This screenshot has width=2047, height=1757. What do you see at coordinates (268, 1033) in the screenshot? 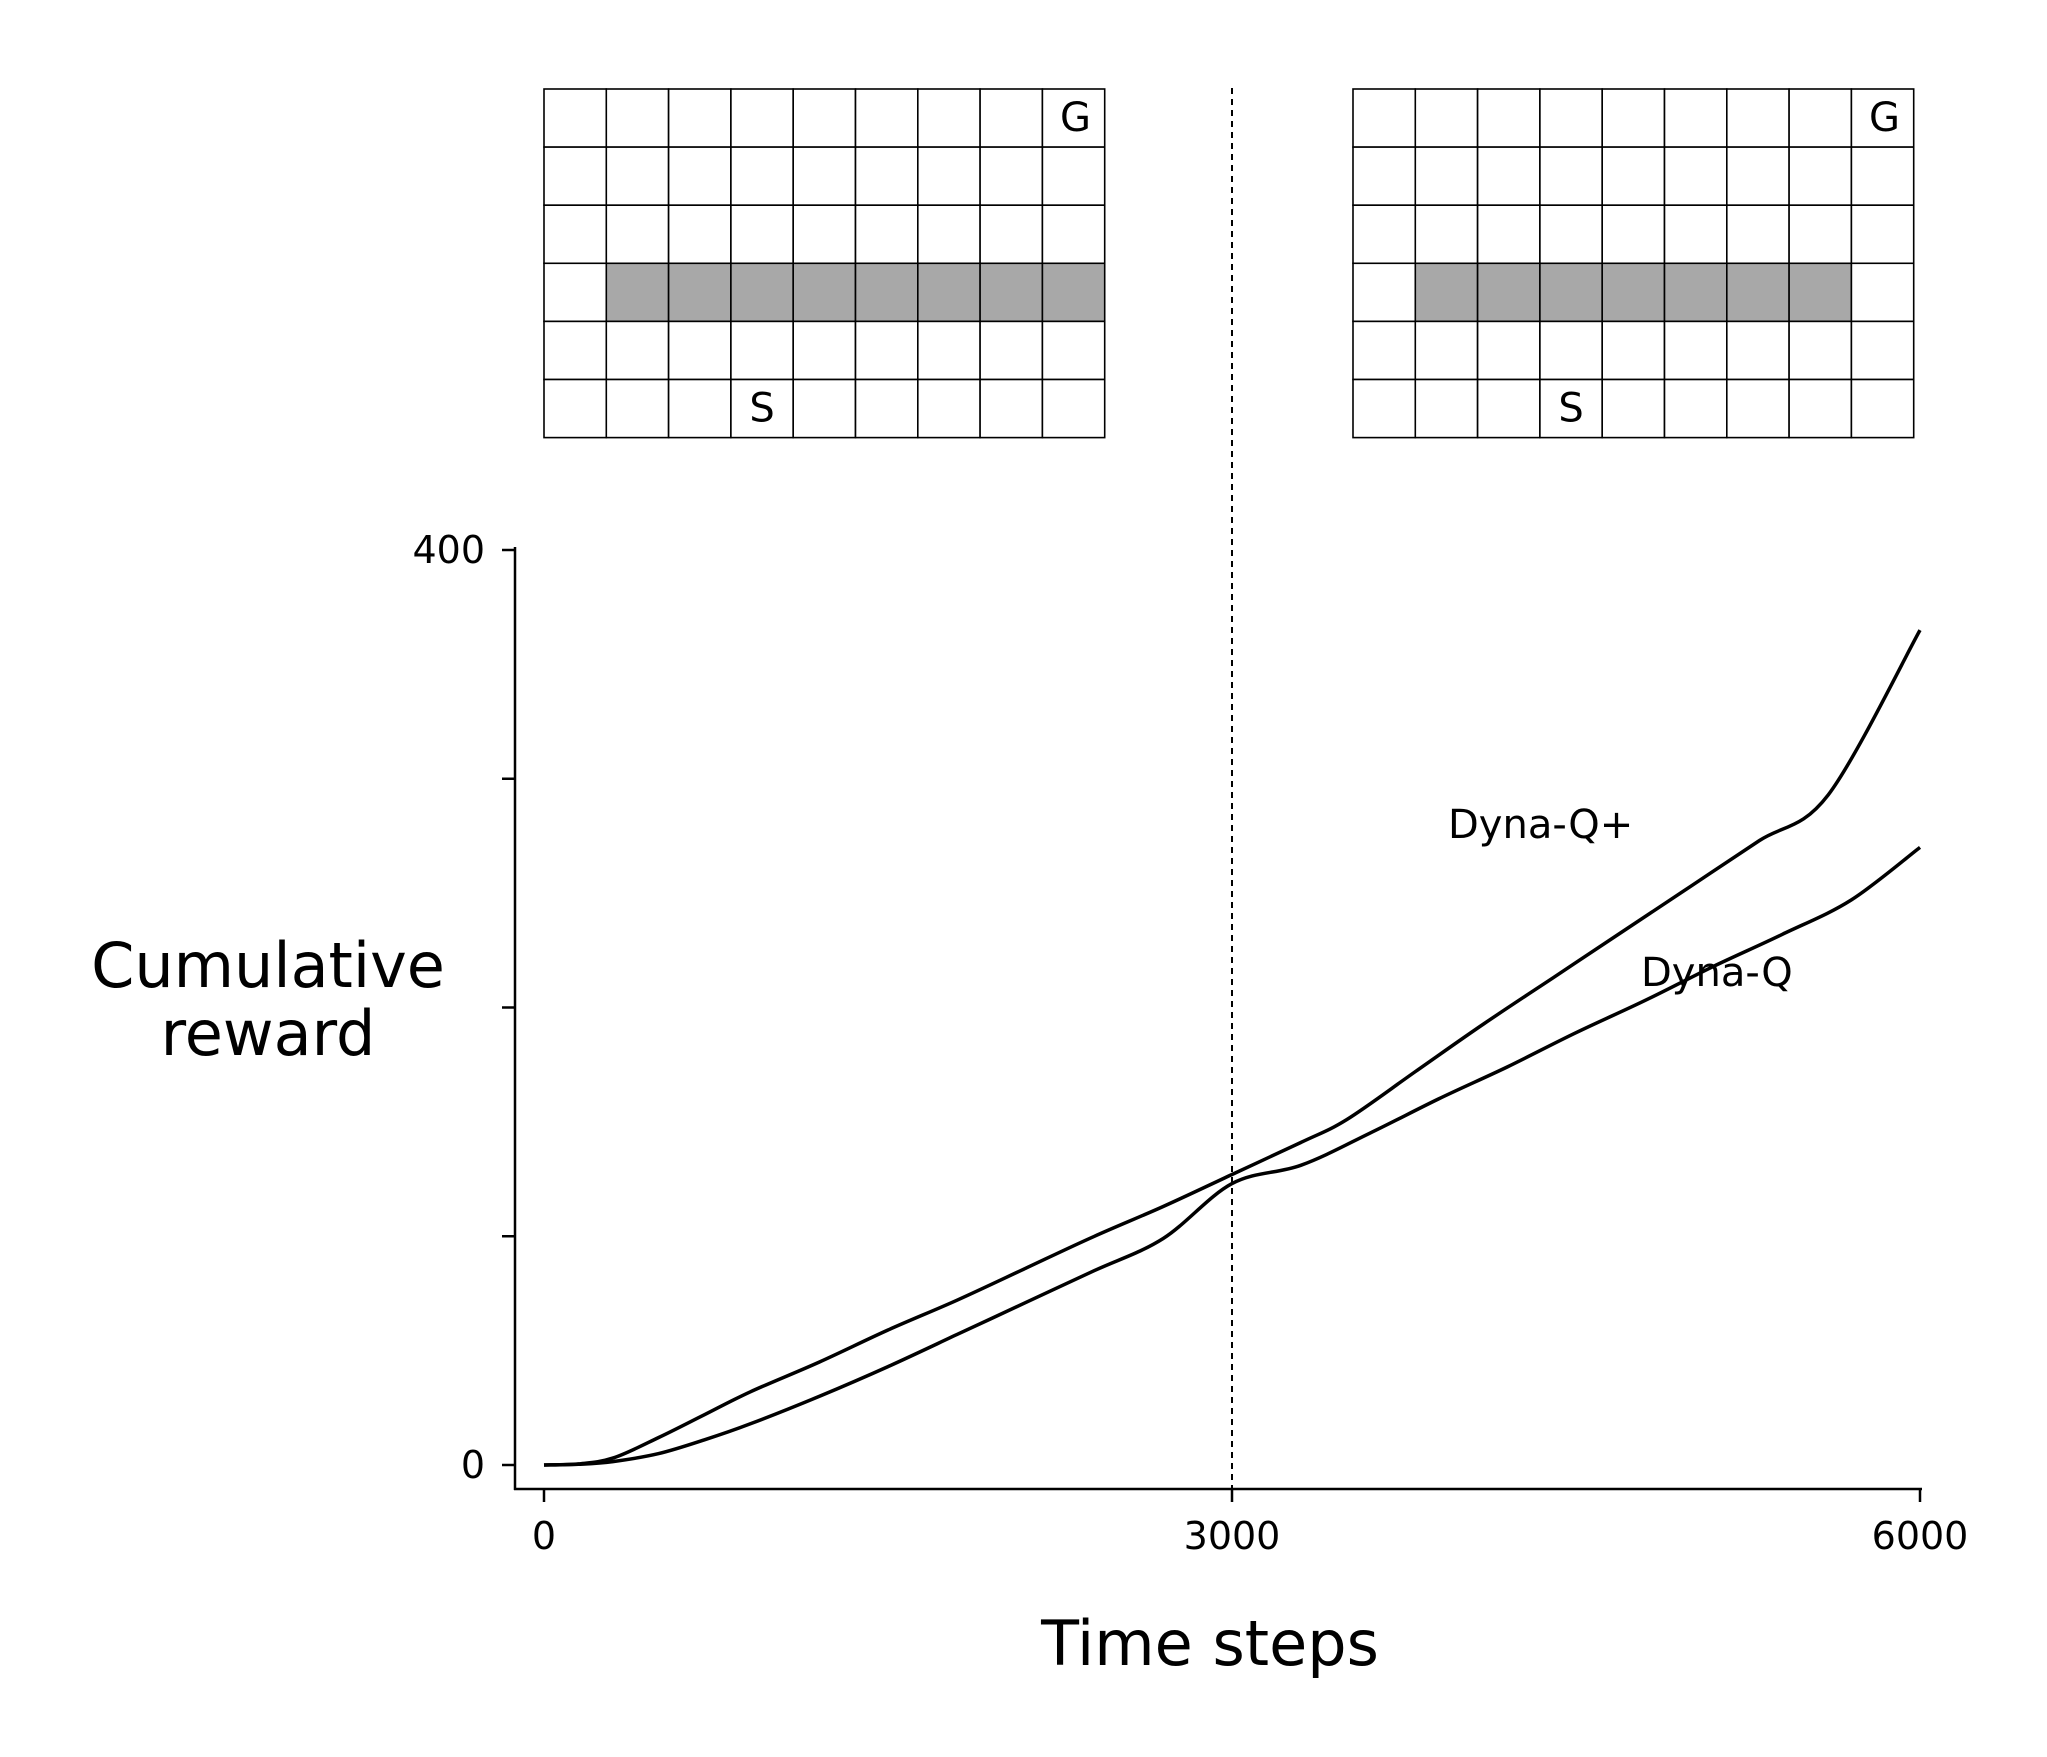
I see `y-axis-title-line-2: reward` at bounding box center [268, 1033].